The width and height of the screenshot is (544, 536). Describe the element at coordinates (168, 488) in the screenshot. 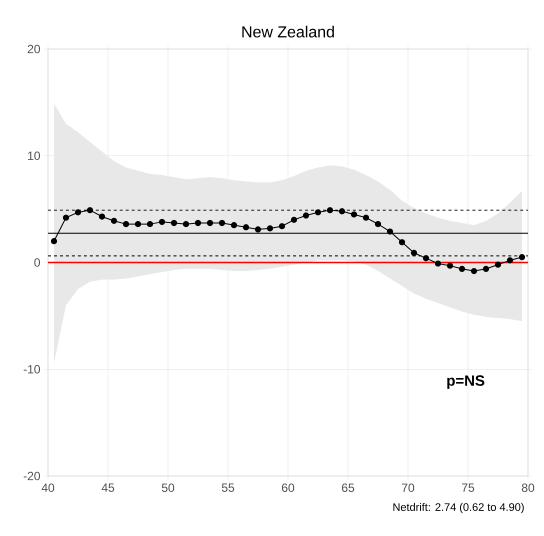

I see `x-tick-label: 50` at that location.